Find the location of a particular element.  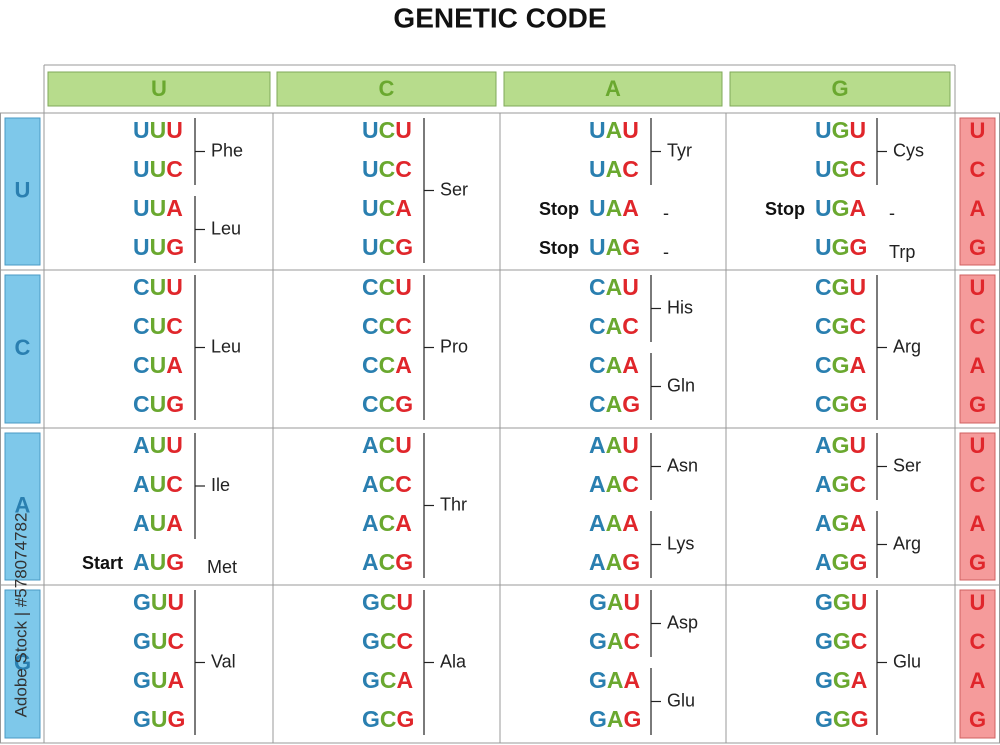

codon: UUC is located at coordinates (158, 169).